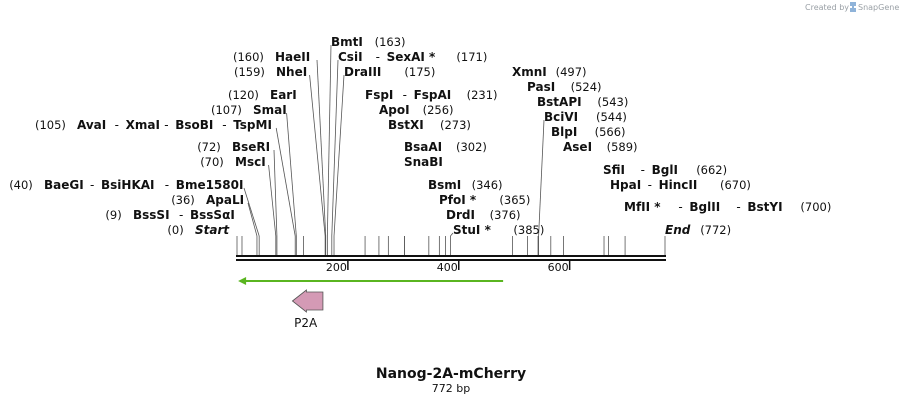 The height and width of the screenshot is (404, 903). What do you see at coordinates (232, 162) in the screenshot?
I see `cut-site-msci: (70) MscI` at bounding box center [232, 162].